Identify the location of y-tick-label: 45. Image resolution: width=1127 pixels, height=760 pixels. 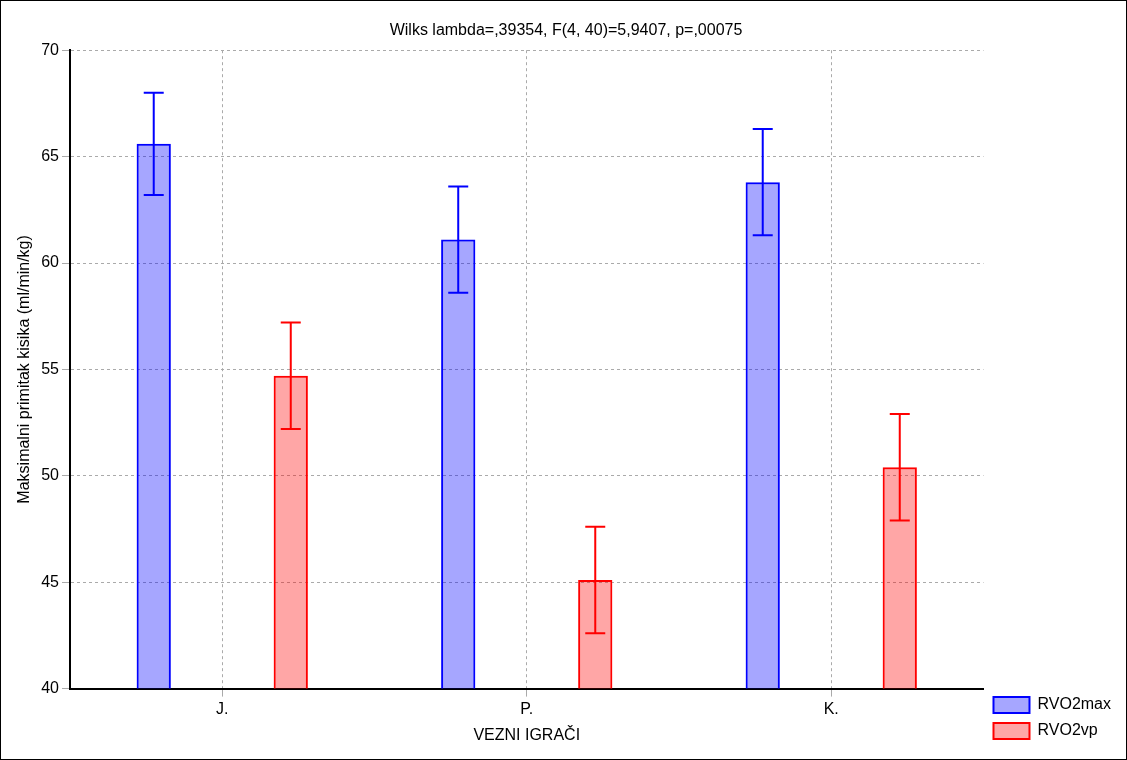
(50, 581).